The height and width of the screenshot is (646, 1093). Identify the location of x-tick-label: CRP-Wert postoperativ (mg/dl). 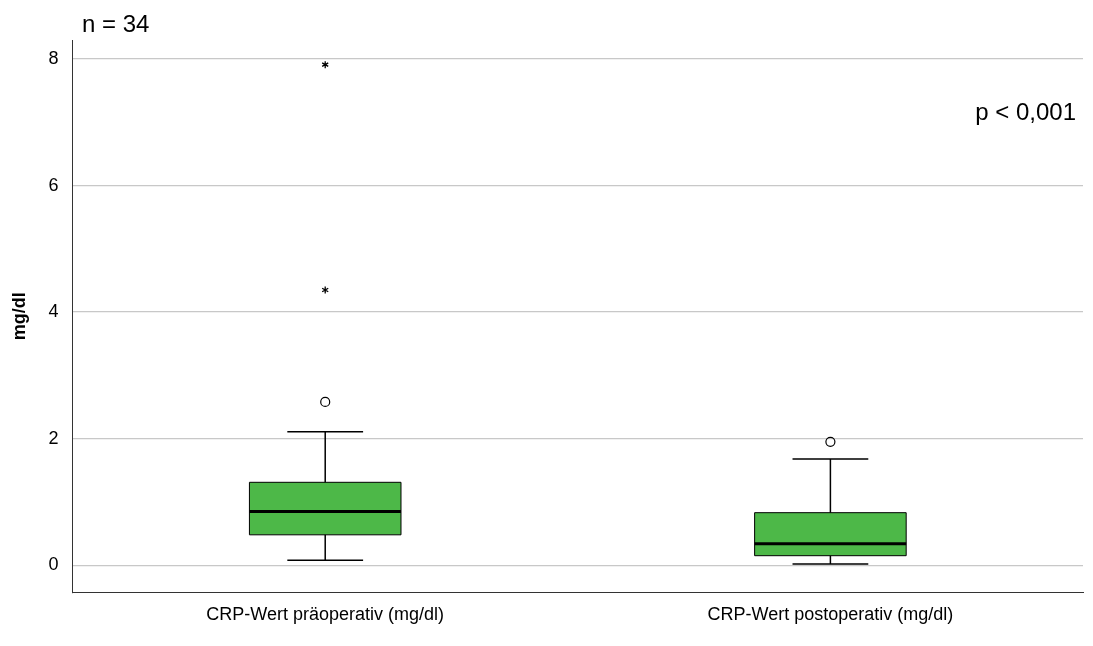
(830, 614).